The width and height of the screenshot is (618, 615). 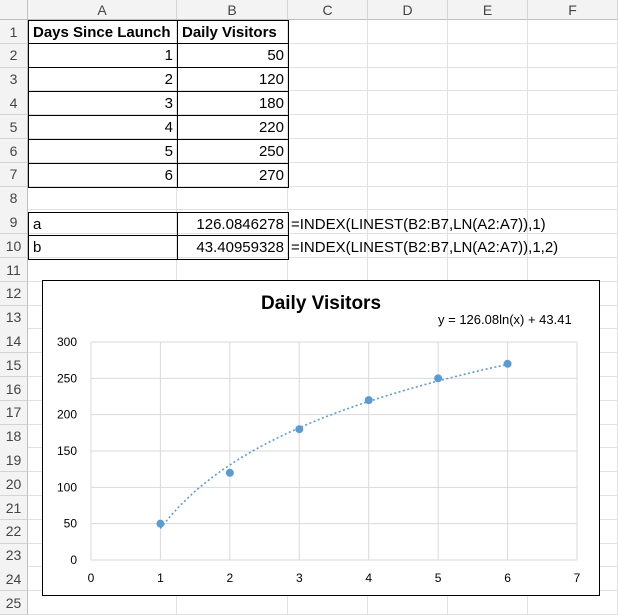 I want to click on row-header-9: 9, so click(x=14, y=222).